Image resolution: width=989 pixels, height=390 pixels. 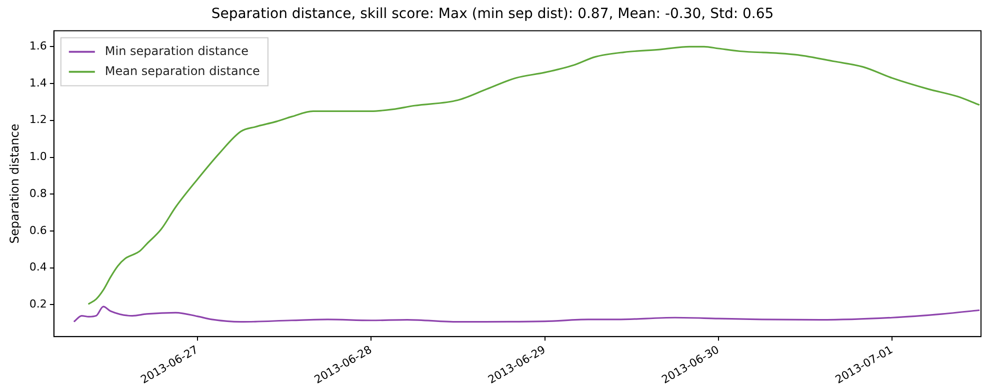 What do you see at coordinates (38, 304) in the screenshot?
I see `y-tick-label: 0.2` at bounding box center [38, 304].